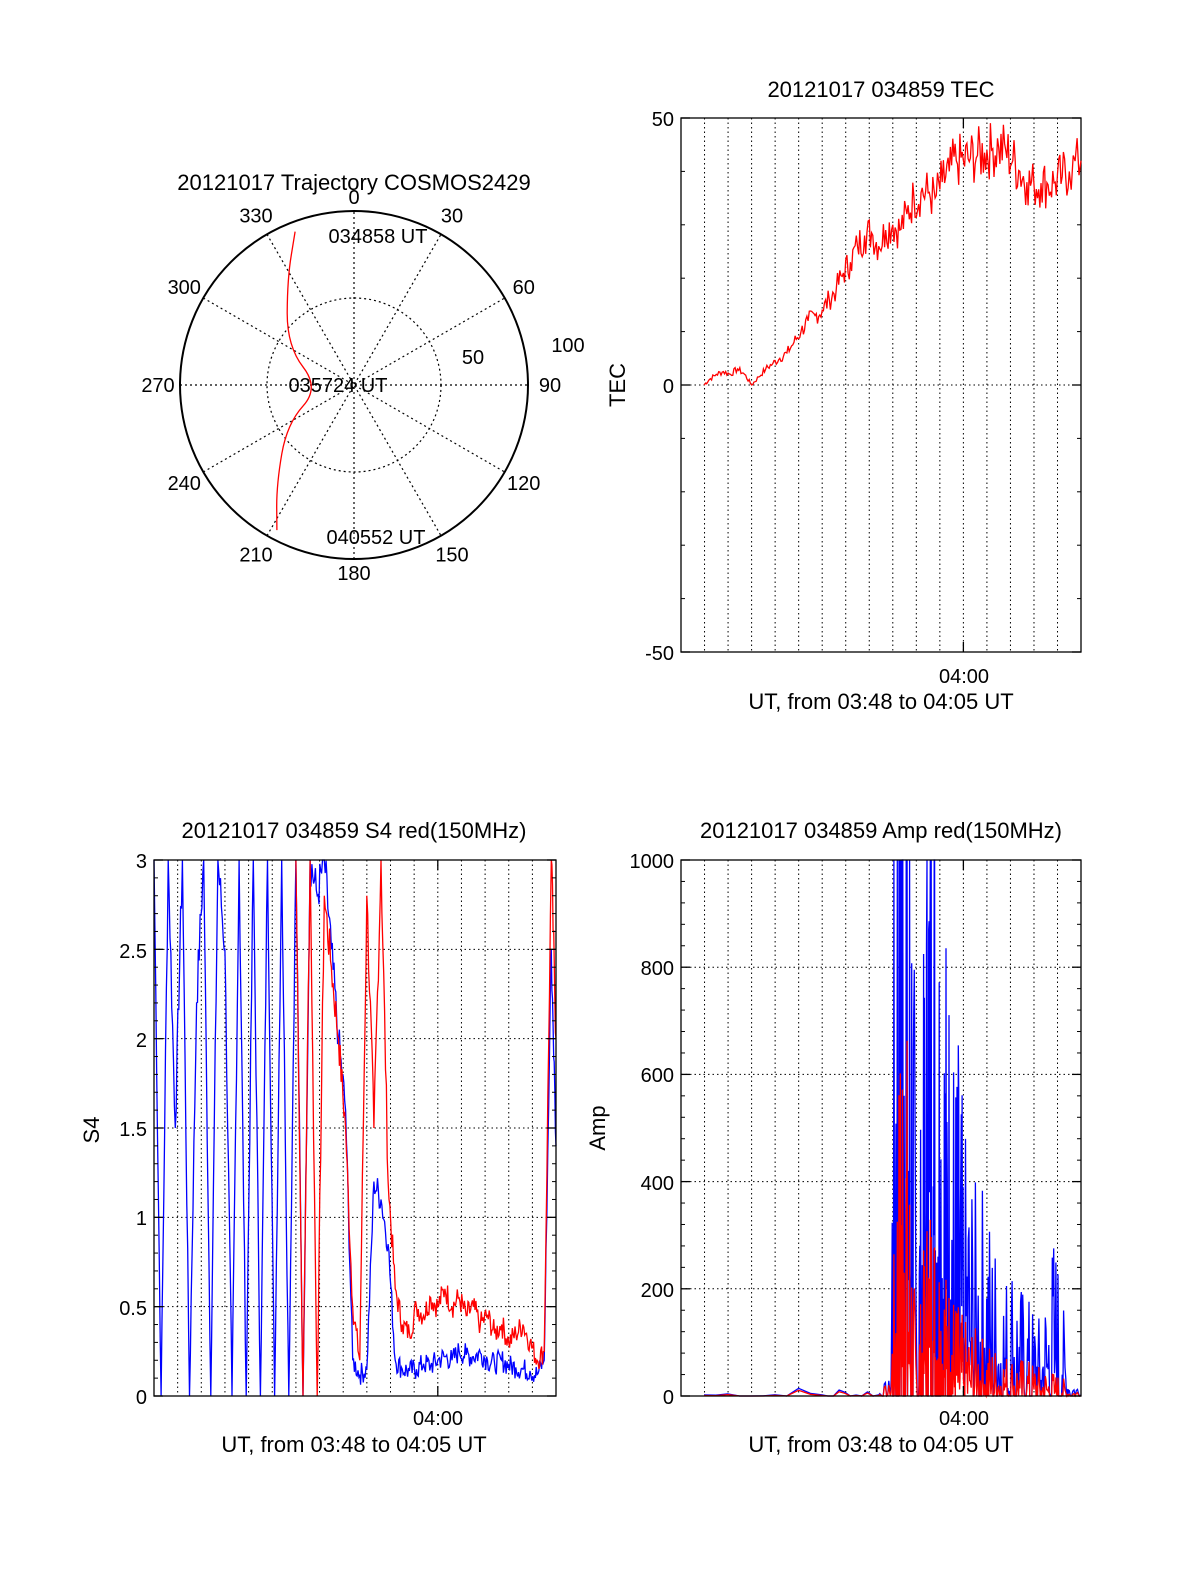 Image resolution: width=1200 pixels, height=1575 pixels. I want to click on amp-series-red, so click(892, 1219).